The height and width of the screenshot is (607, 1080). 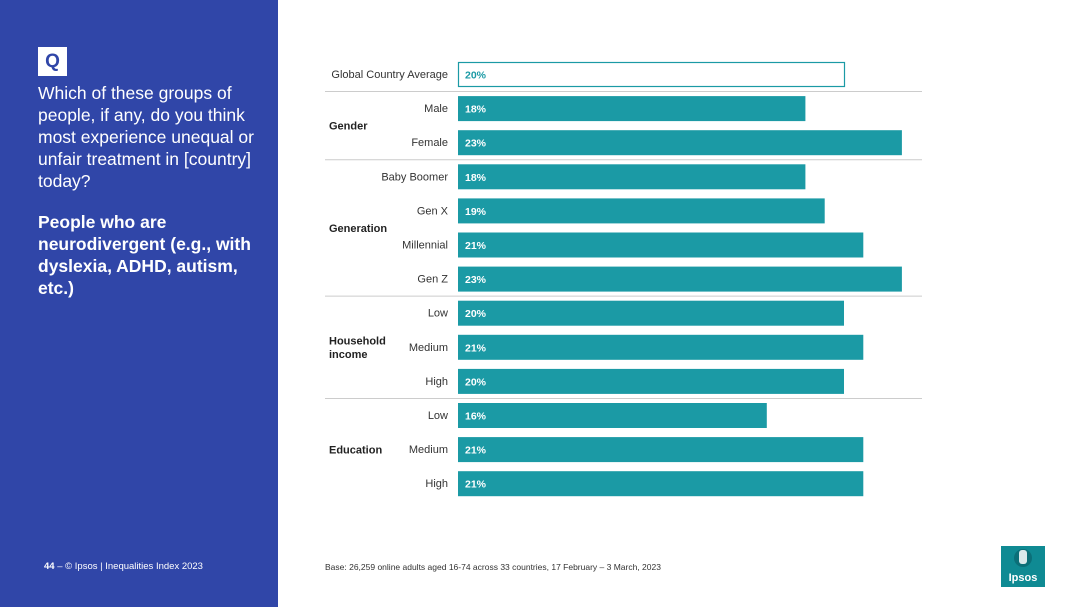 I want to click on group-label-0-0: Gender, so click(x=348, y=127).